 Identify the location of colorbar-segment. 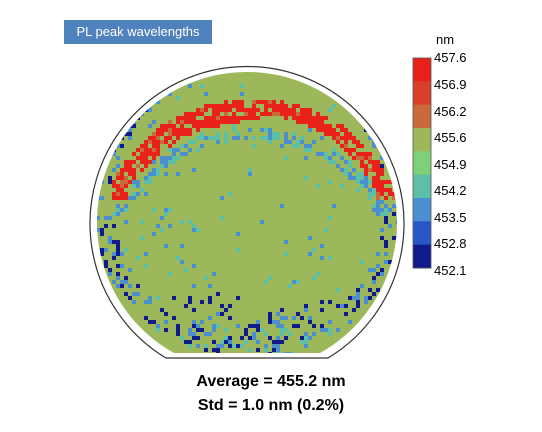
(422, 233).